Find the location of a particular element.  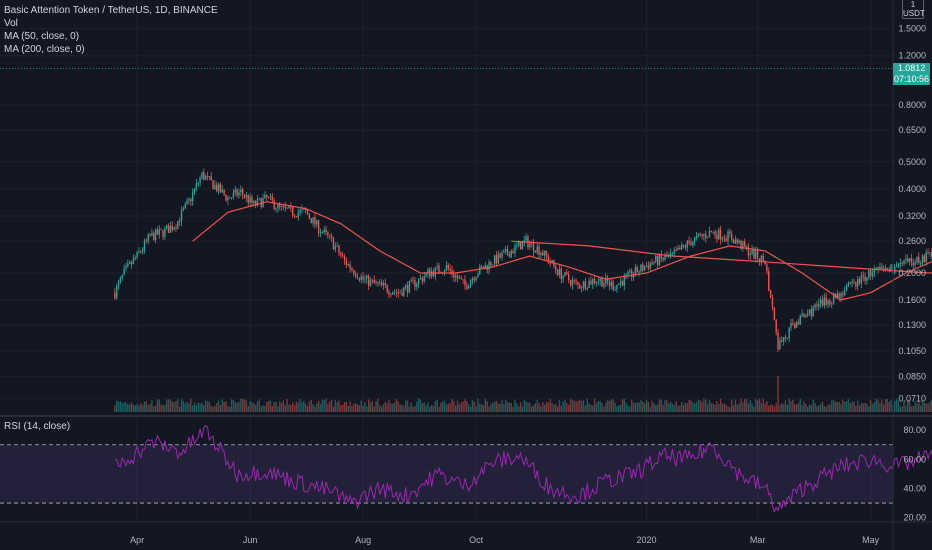

x-tick-label: Oct is located at coordinates (476, 540).